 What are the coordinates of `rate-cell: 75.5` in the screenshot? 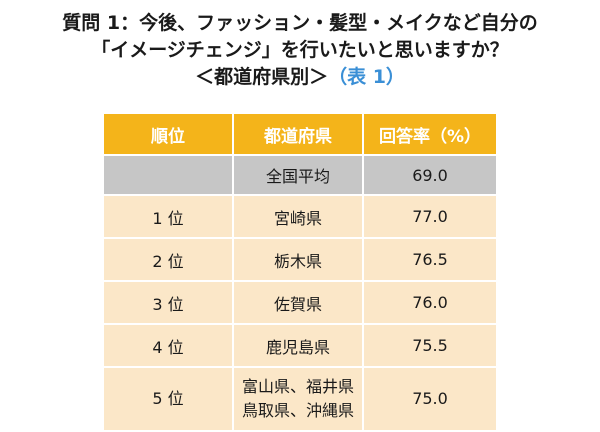 It's located at (430, 345).